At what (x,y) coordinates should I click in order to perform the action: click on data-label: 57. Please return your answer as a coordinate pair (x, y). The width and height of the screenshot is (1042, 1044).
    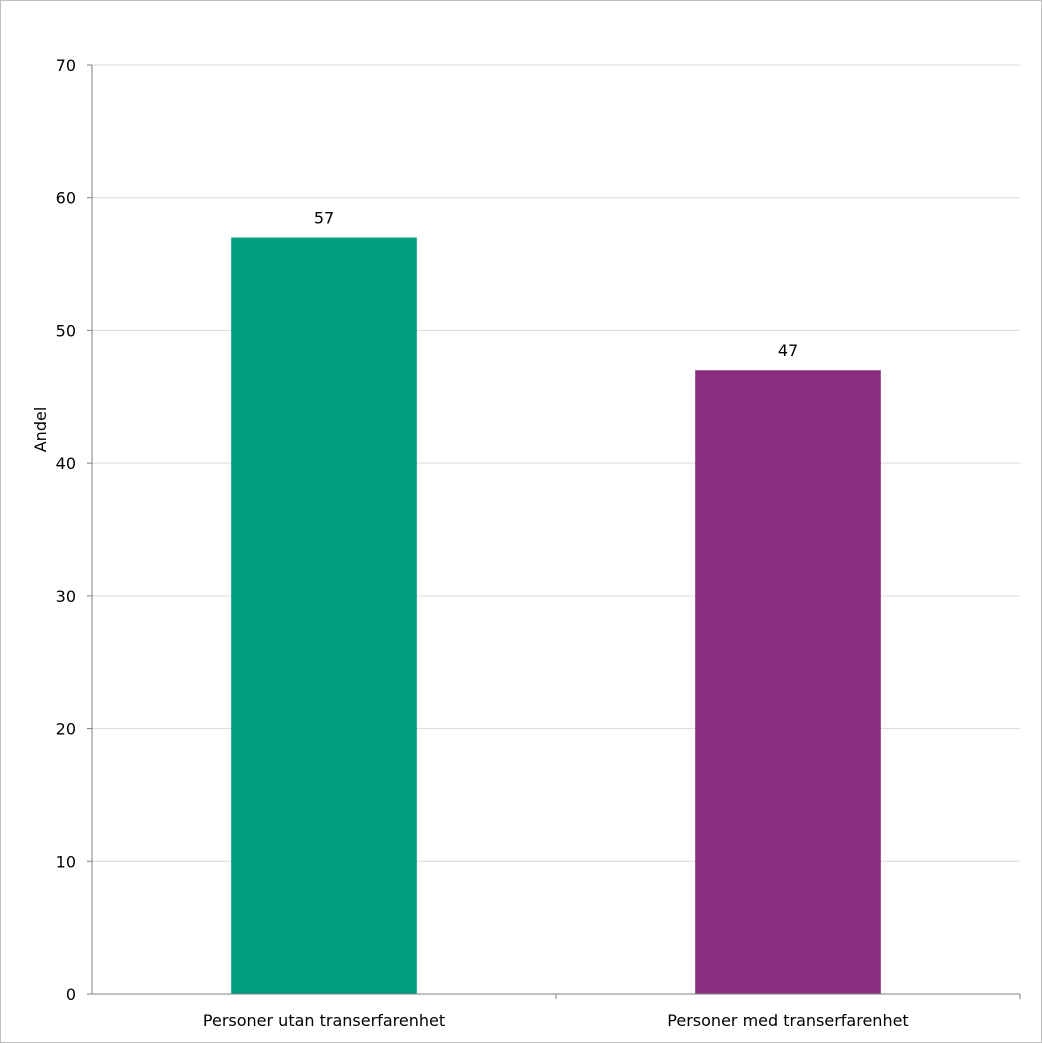
    Looking at the image, I should click on (324, 218).